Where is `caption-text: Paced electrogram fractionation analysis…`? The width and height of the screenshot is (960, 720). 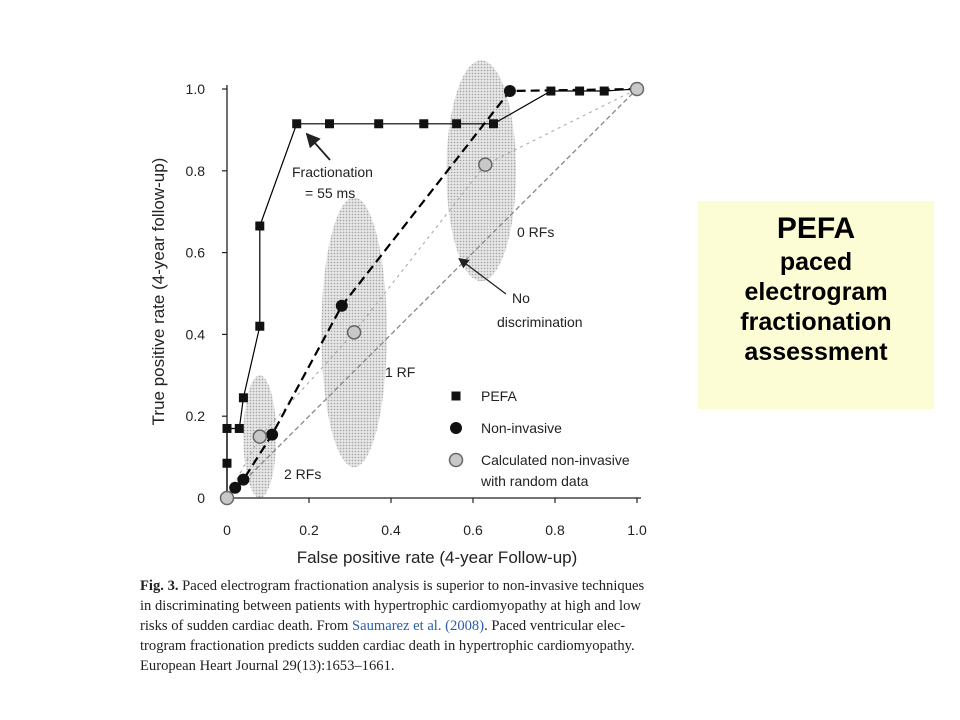 caption-text: Paced electrogram fractionation analysis… is located at coordinates (413, 586).